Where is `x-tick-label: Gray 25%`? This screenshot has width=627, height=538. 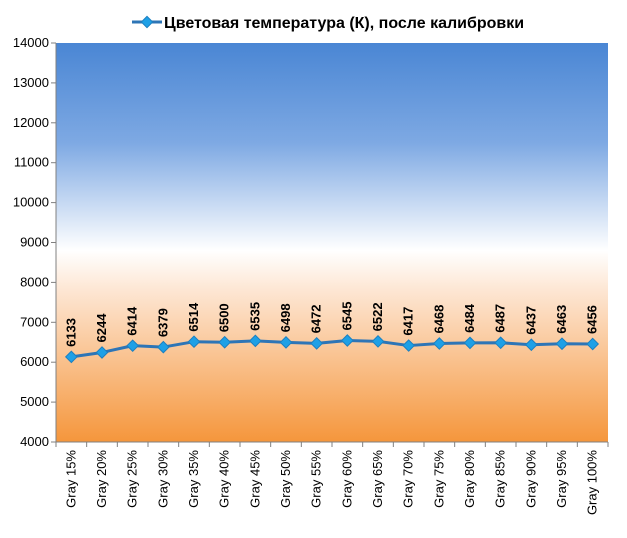
x-tick-label: Gray 25% is located at coordinates (132, 479).